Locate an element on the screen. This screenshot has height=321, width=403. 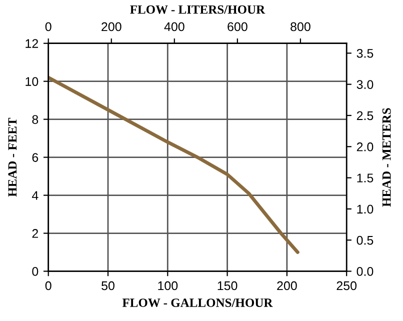
y-tick-label: 0 is located at coordinates (35, 271).